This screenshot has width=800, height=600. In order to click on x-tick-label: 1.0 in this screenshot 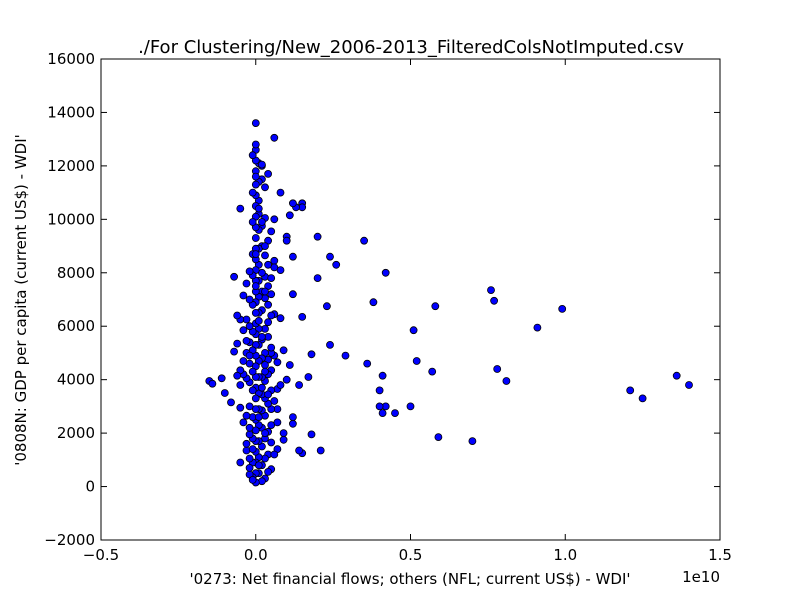, I will do `click(565, 555)`.